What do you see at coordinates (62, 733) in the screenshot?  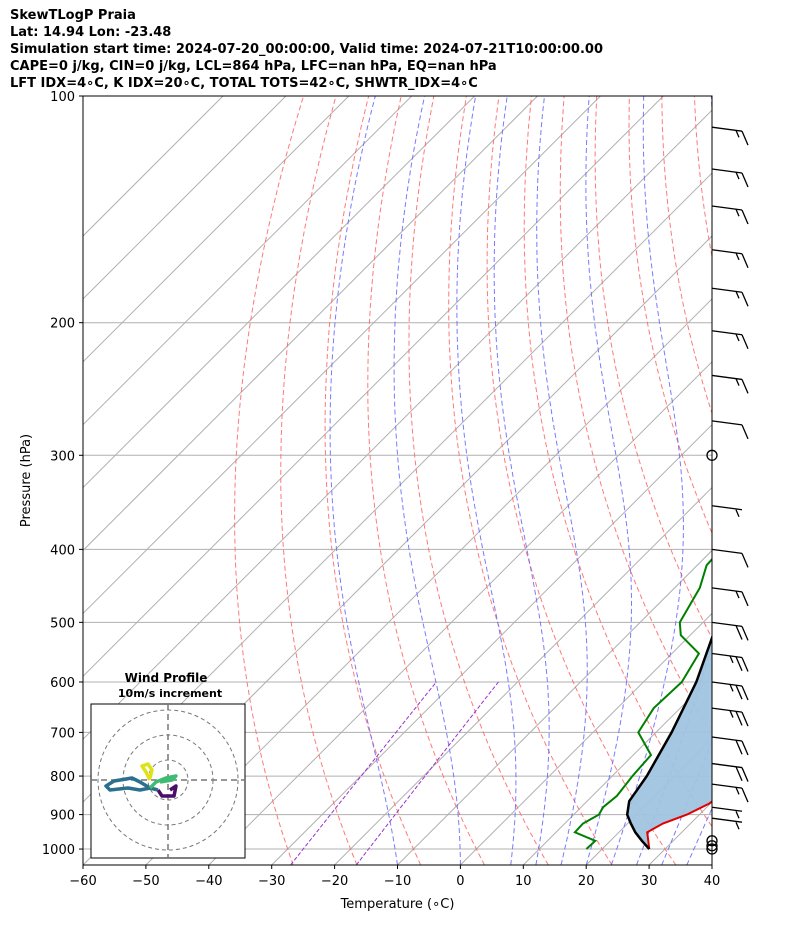 I see `y-tick-label: 700` at bounding box center [62, 733].